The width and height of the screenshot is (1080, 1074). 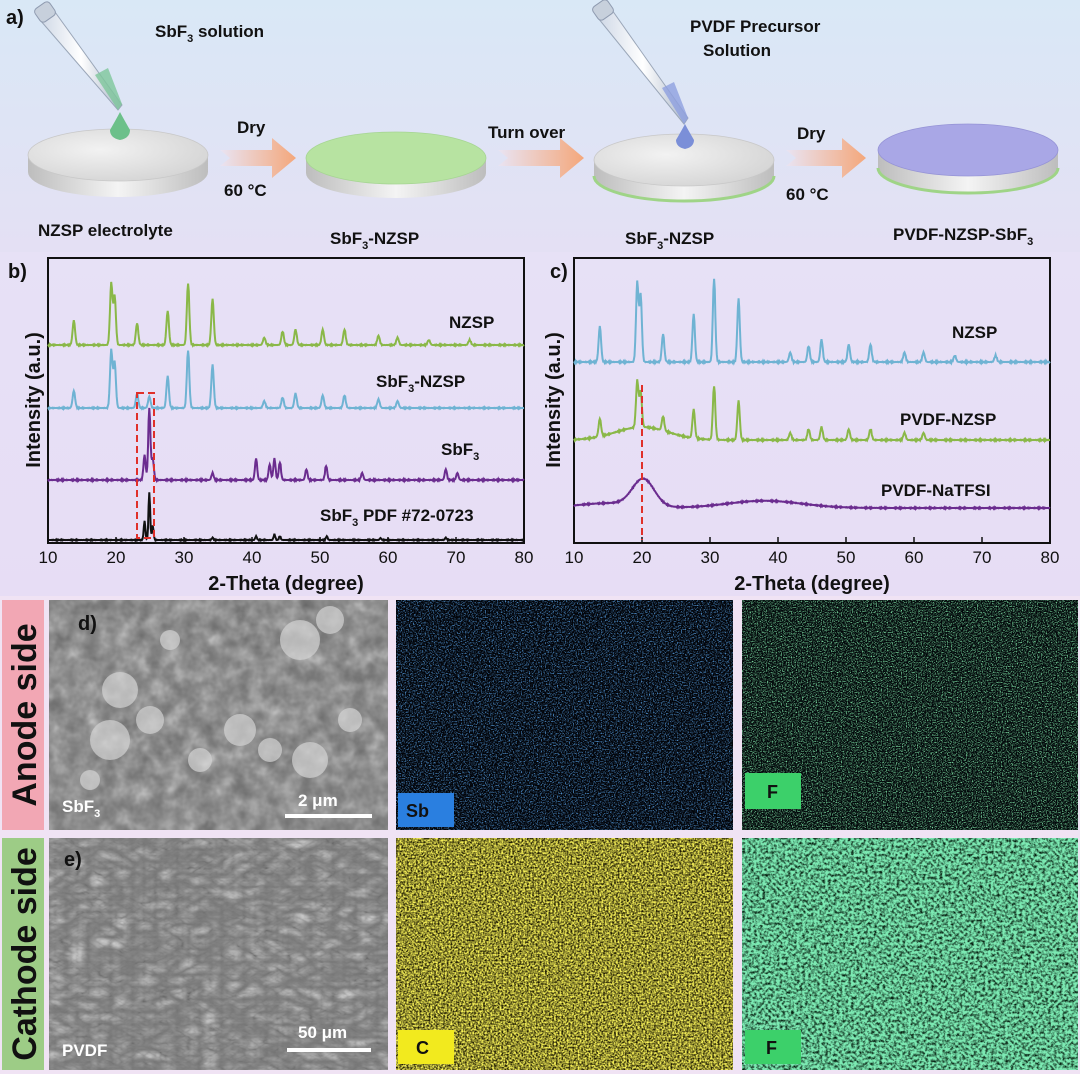 I want to click on green-droplet, so click(x=120, y=126).